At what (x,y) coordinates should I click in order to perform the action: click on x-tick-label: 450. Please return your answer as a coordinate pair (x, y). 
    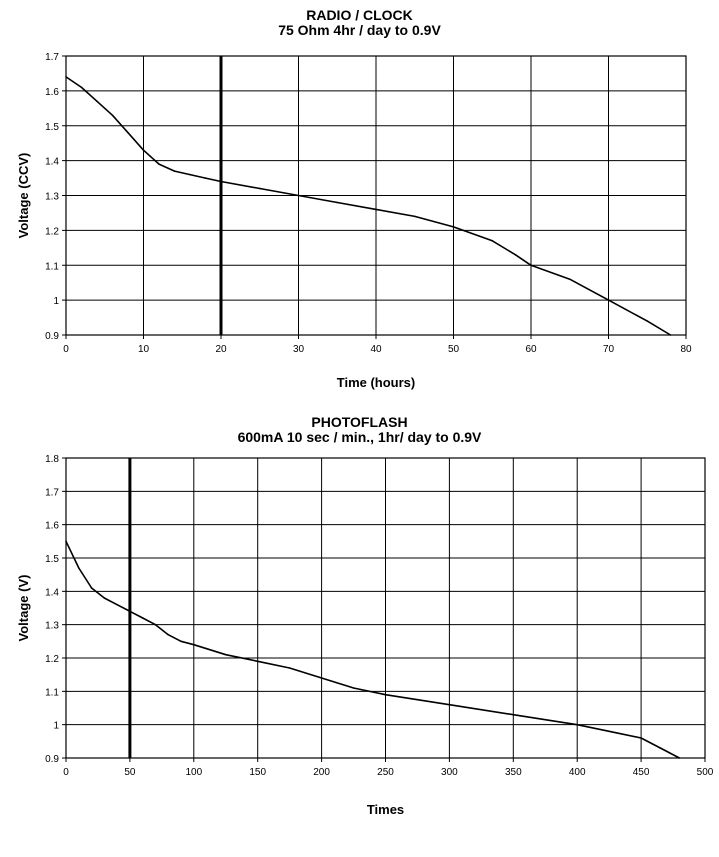
    Looking at the image, I should click on (641, 772).